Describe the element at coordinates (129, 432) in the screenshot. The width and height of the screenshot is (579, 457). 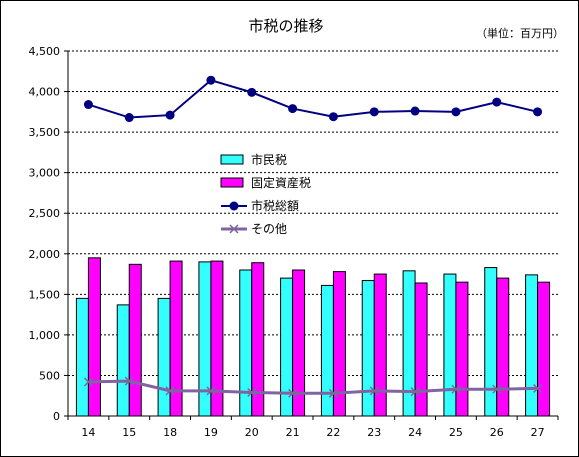
I see `x-tick-label: 15` at that location.